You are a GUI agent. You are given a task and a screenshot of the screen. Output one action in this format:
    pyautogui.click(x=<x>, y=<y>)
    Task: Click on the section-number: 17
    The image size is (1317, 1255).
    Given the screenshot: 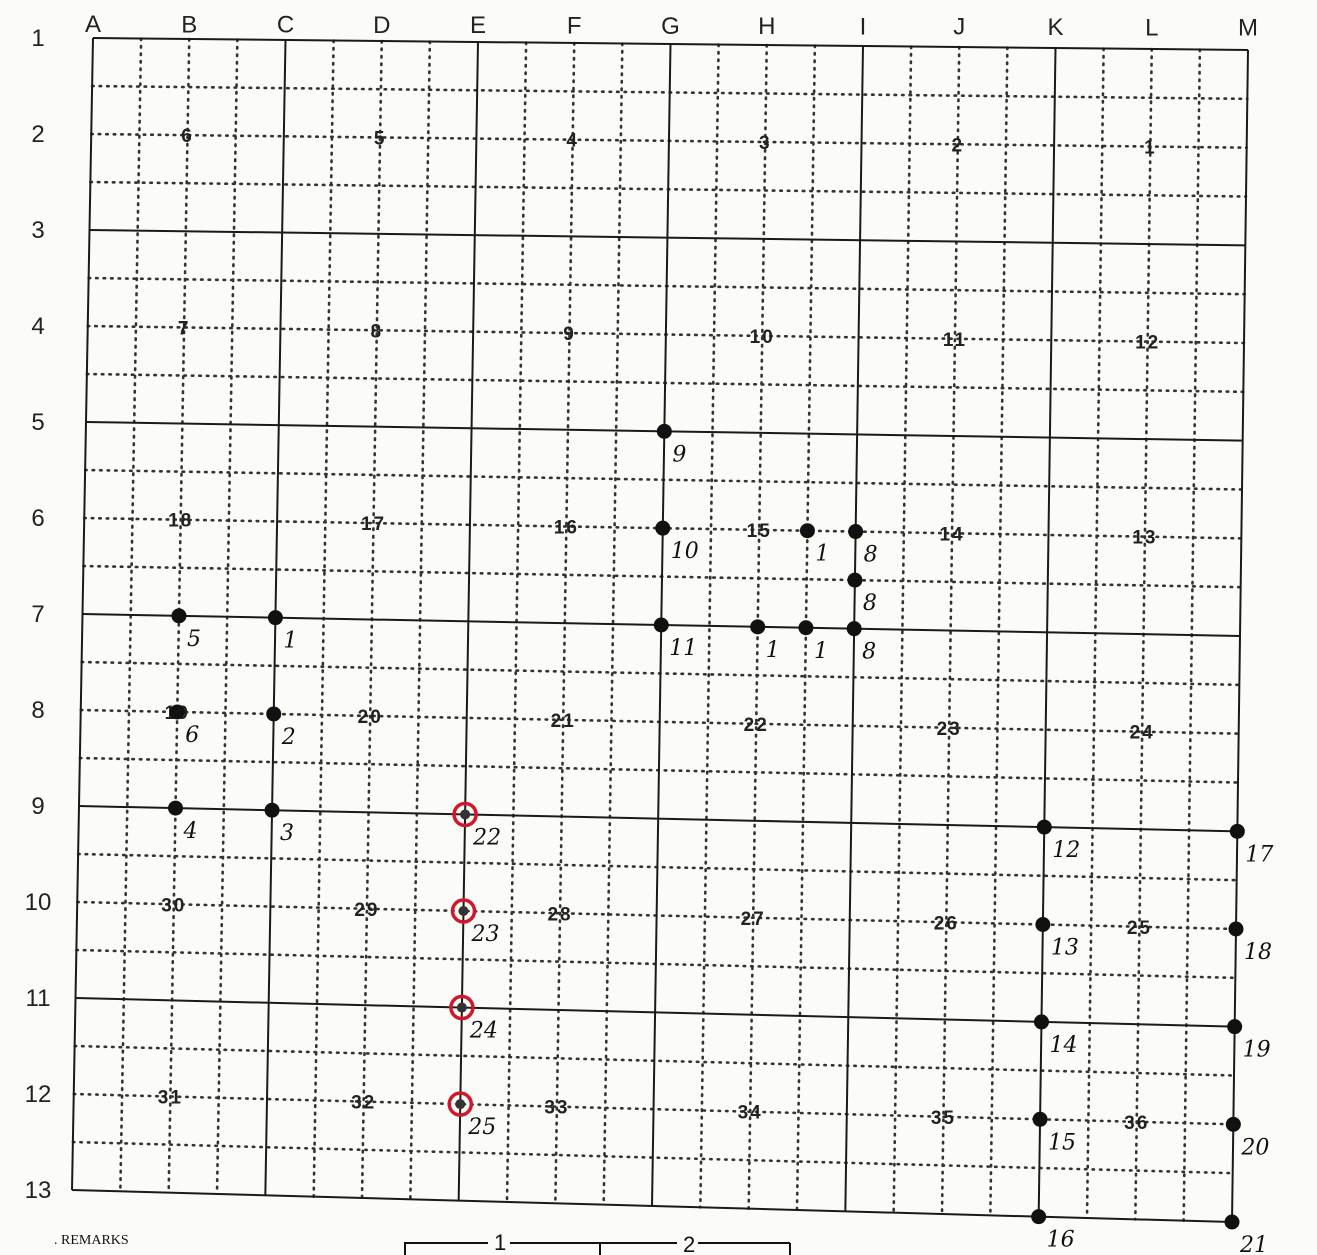 What is the action you would take?
    pyautogui.click(x=373, y=524)
    